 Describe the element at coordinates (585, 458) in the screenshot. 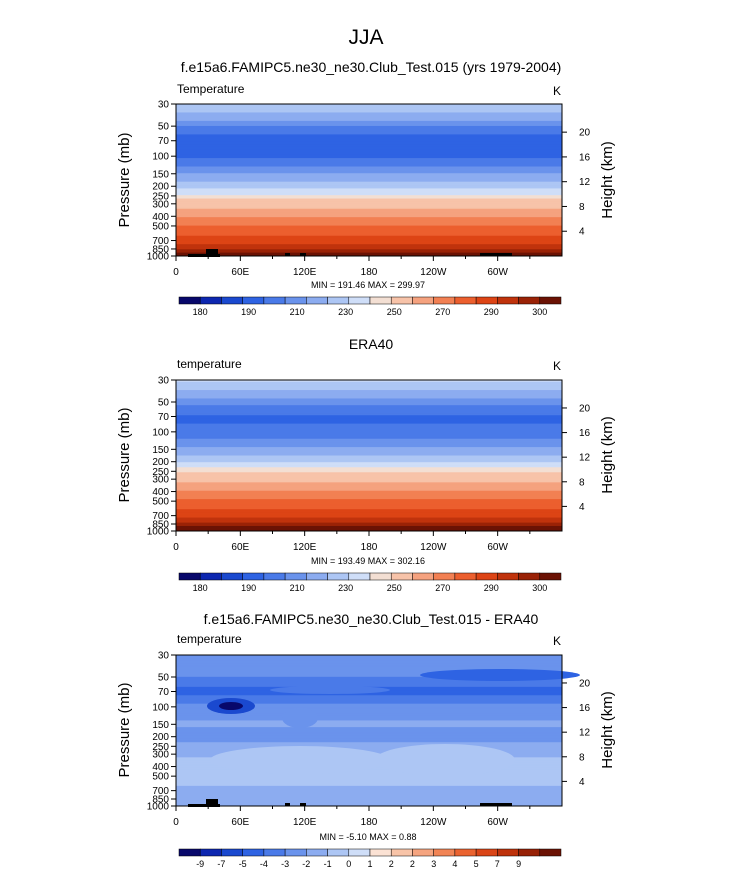

I see `y2-tick-label: 12` at that location.